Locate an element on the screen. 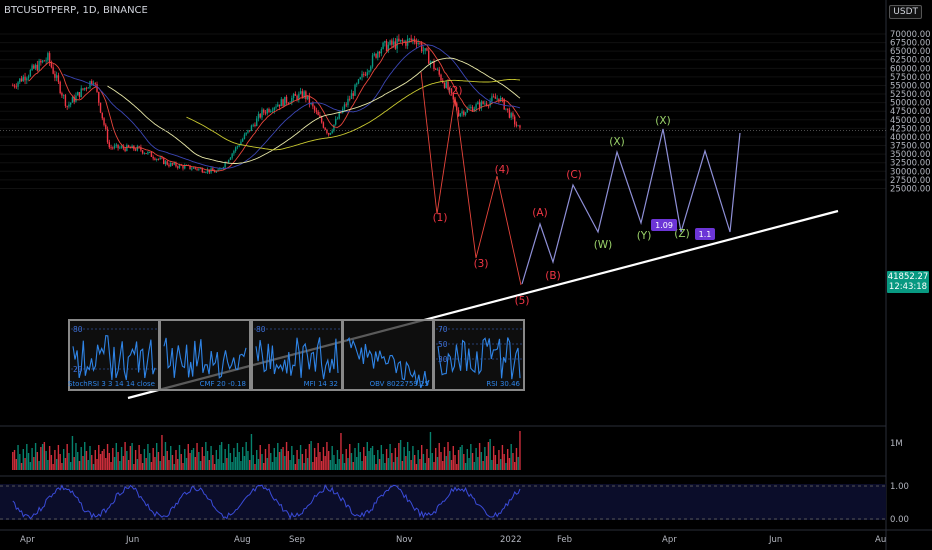  x-tick-label: Sep is located at coordinates (297, 540).